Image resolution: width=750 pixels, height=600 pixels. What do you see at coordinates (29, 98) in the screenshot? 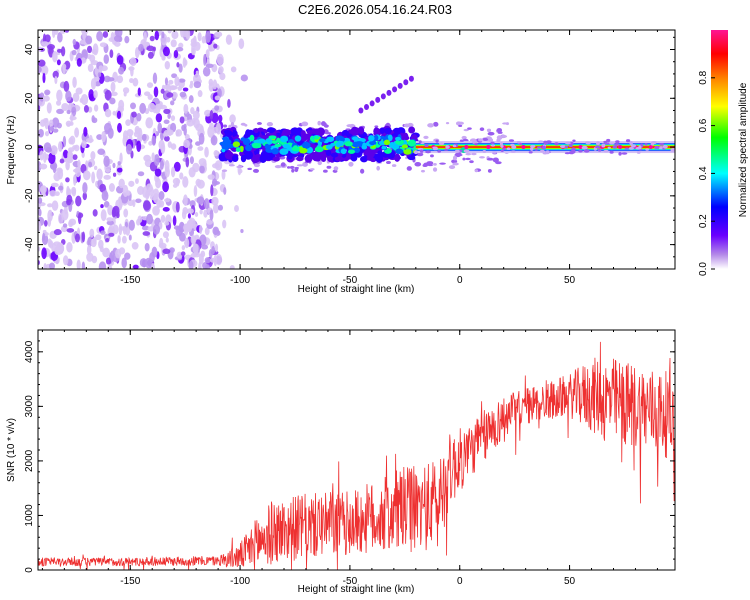
I see `y-tick-label: 20` at bounding box center [29, 98].